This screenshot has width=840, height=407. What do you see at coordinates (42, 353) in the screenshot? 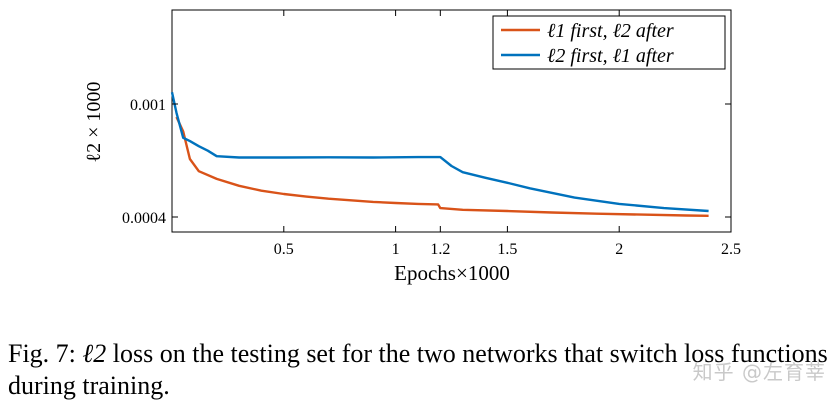
I see `caption-label: Fig. 7:` at bounding box center [42, 353].